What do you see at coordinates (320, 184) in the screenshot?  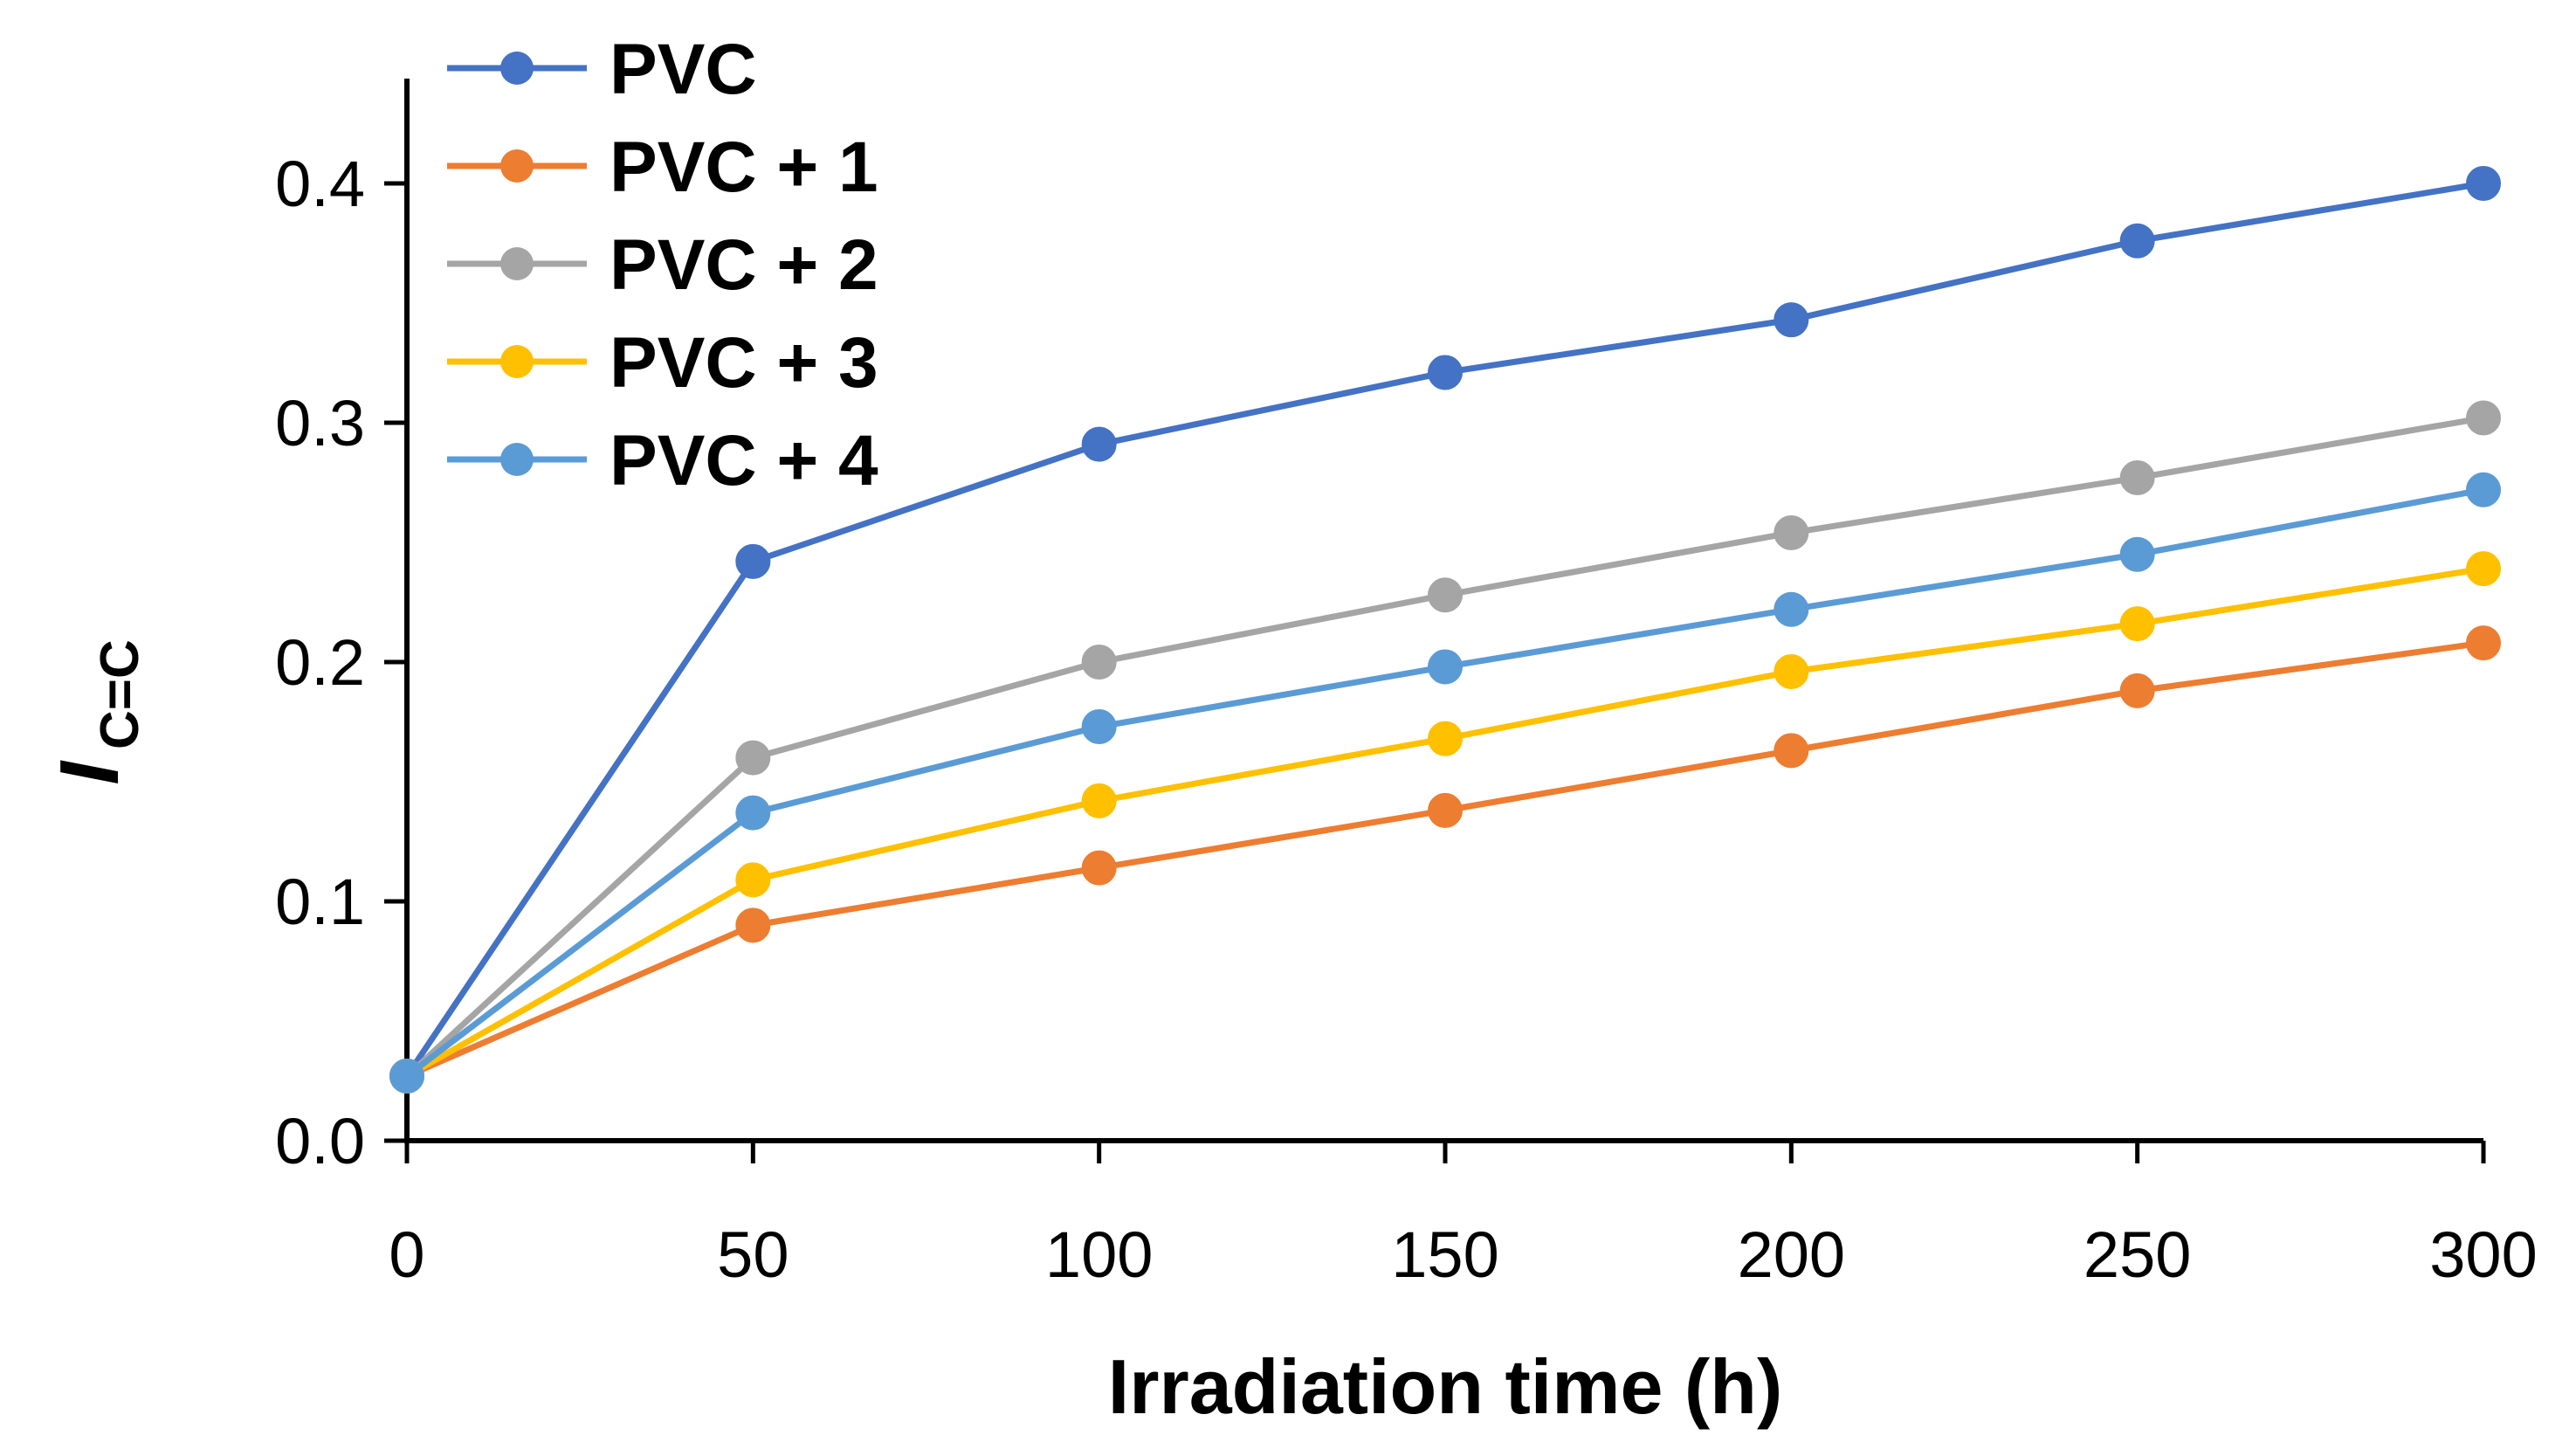 I see `y-tick-label: 0.4` at bounding box center [320, 184].